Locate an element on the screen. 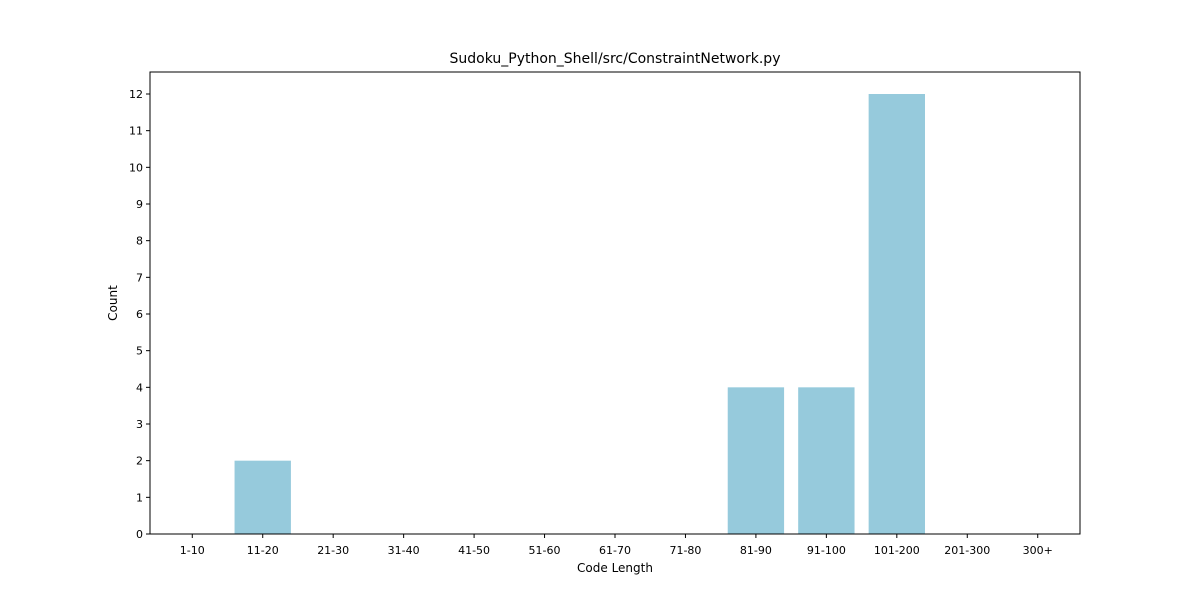 The image size is (1200, 600). y-tick-label: 1 is located at coordinates (139, 497).